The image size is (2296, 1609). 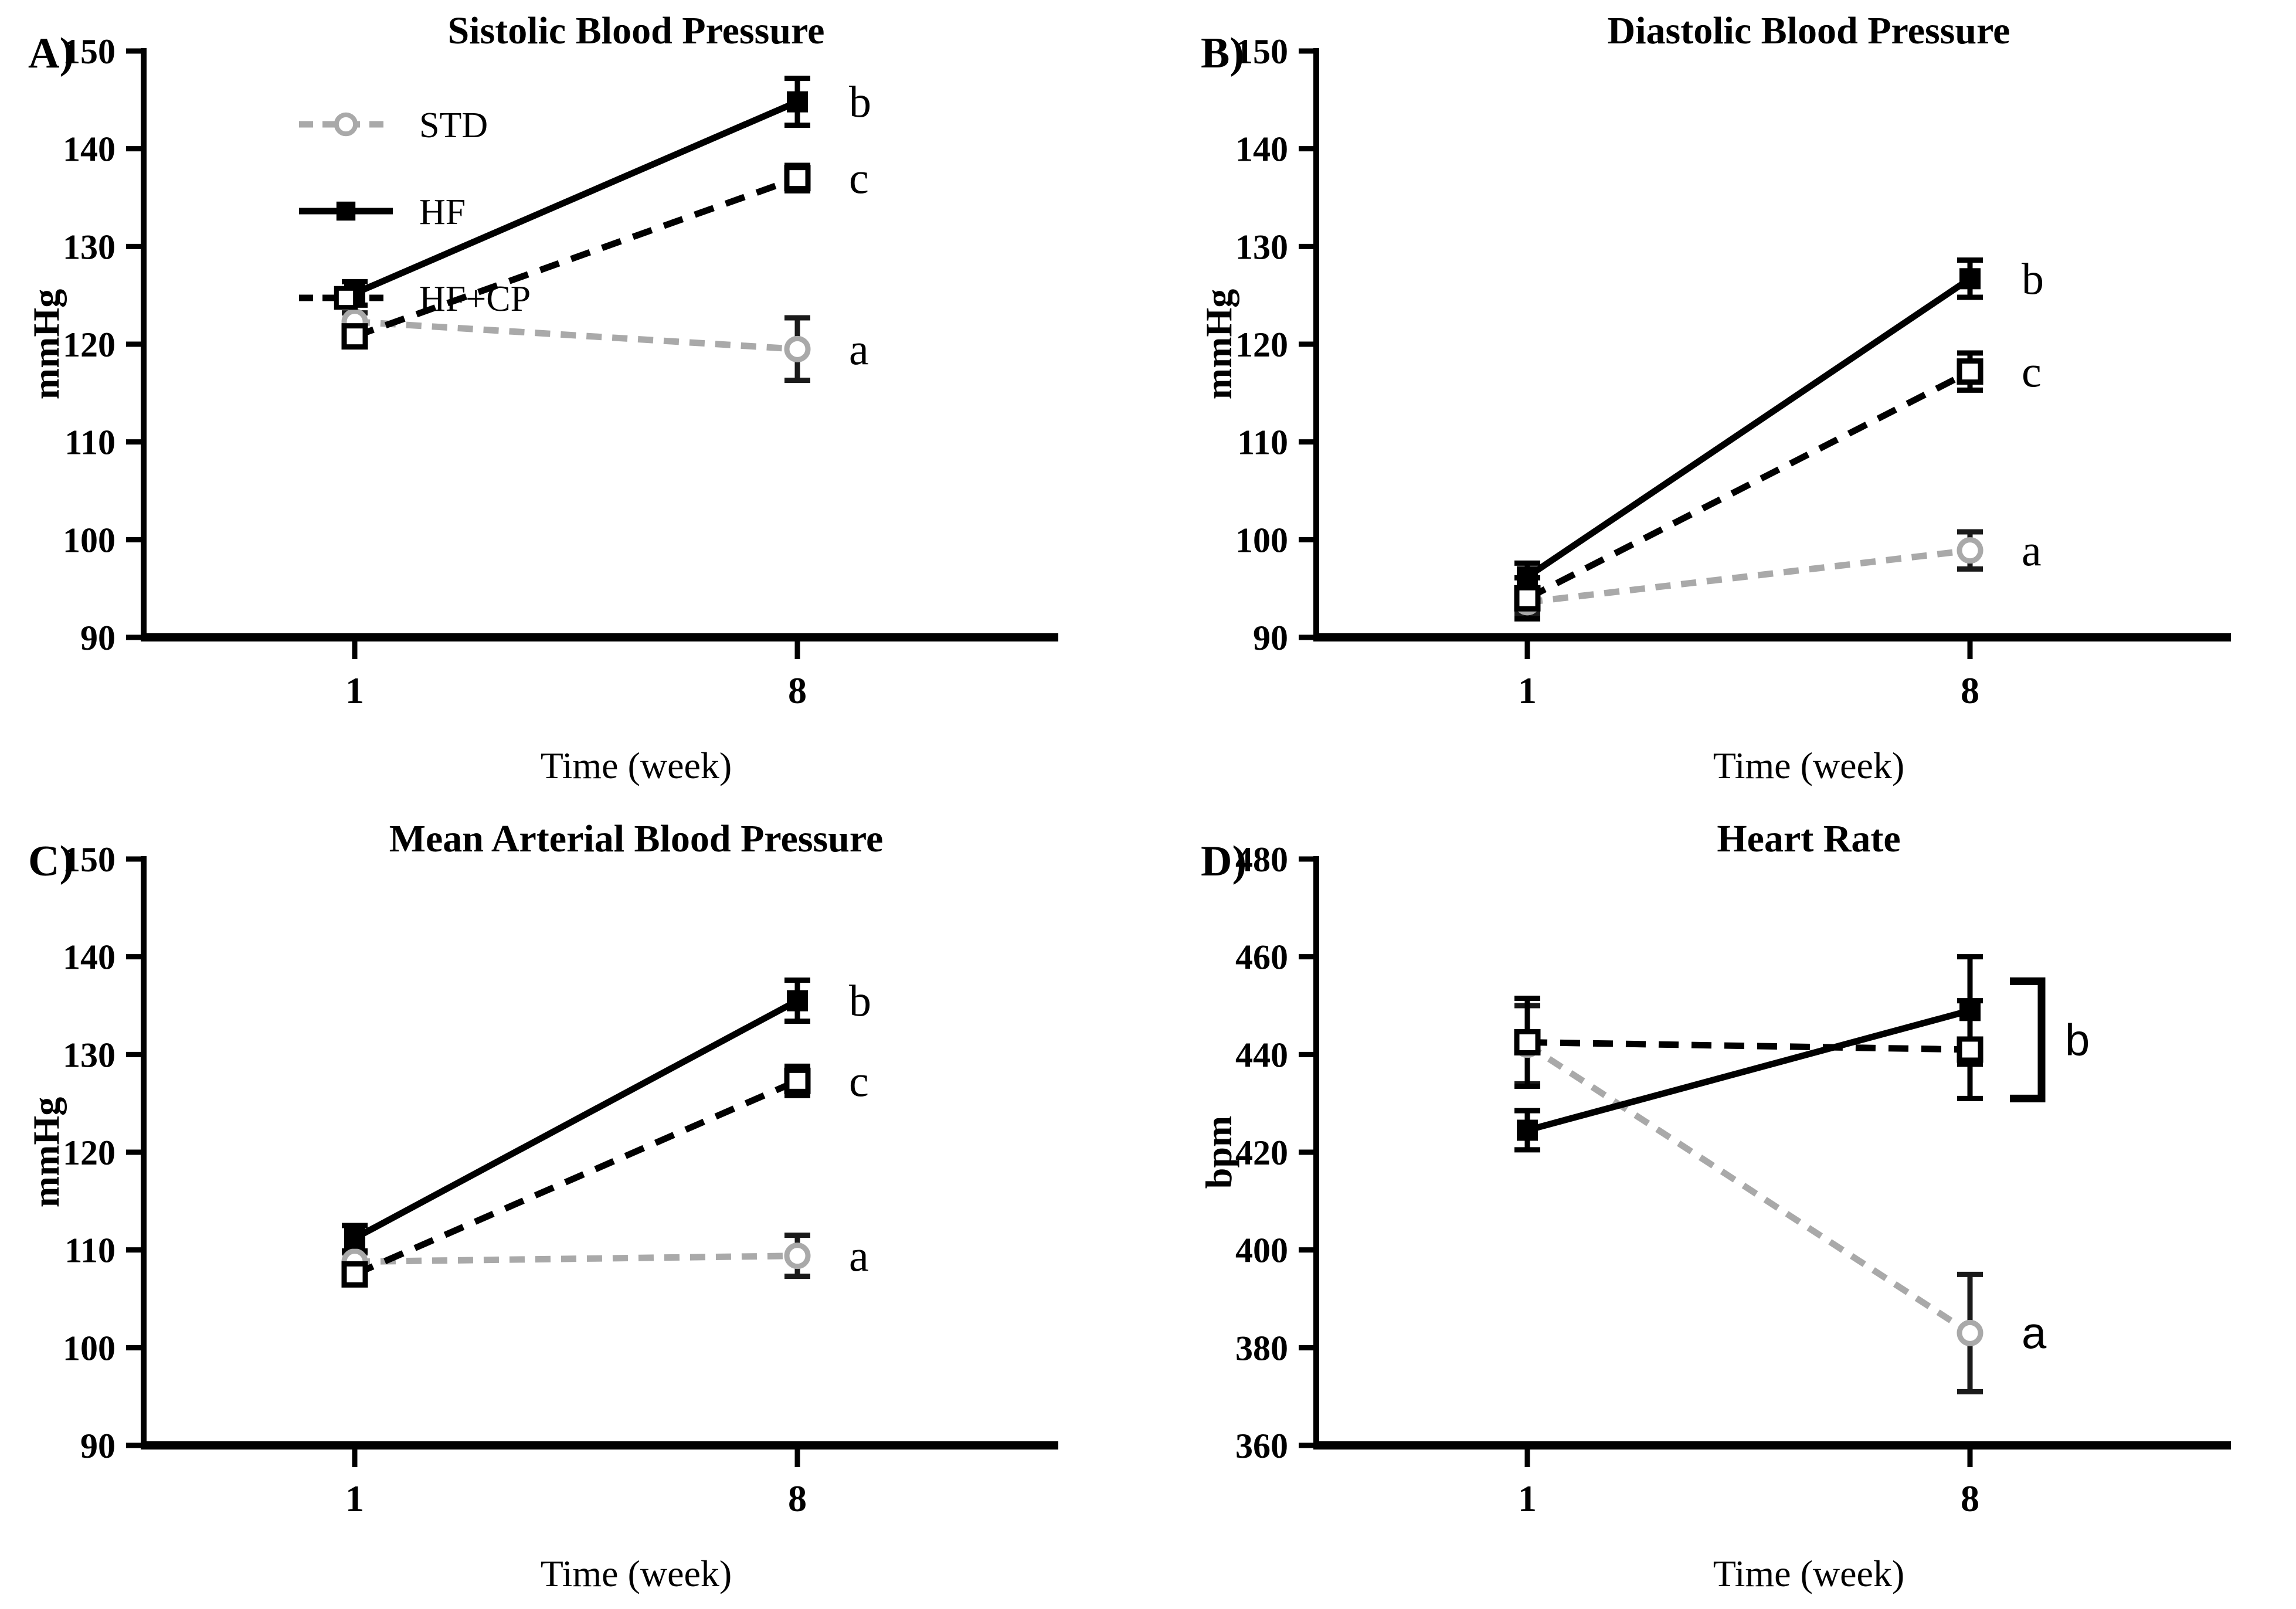 I want to click on y-tick-label: 460, so click(x=1262, y=957).